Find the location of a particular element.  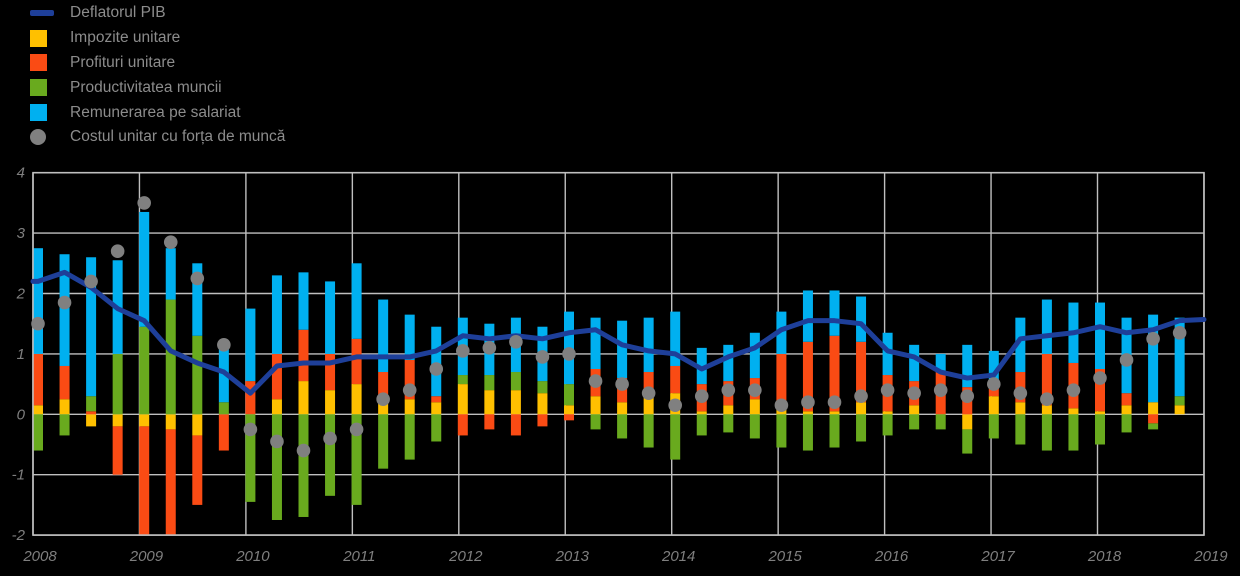

legend-item: Remunerarea pe salariat is located at coordinates (157, 112).